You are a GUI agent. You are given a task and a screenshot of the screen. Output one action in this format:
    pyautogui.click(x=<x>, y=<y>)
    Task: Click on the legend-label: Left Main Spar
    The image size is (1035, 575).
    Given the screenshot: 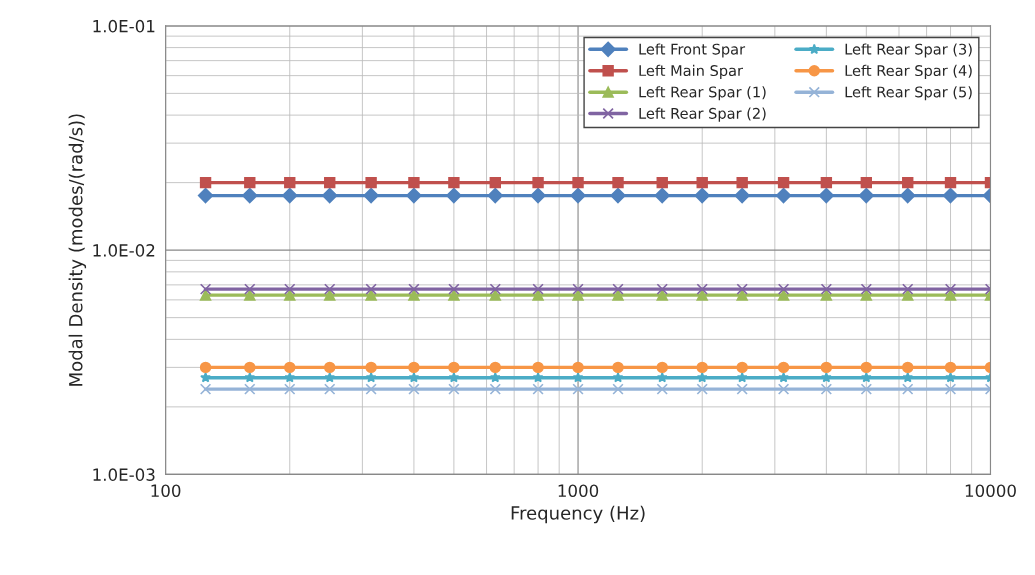 What is the action you would take?
    pyautogui.click(x=691, y=71)
    